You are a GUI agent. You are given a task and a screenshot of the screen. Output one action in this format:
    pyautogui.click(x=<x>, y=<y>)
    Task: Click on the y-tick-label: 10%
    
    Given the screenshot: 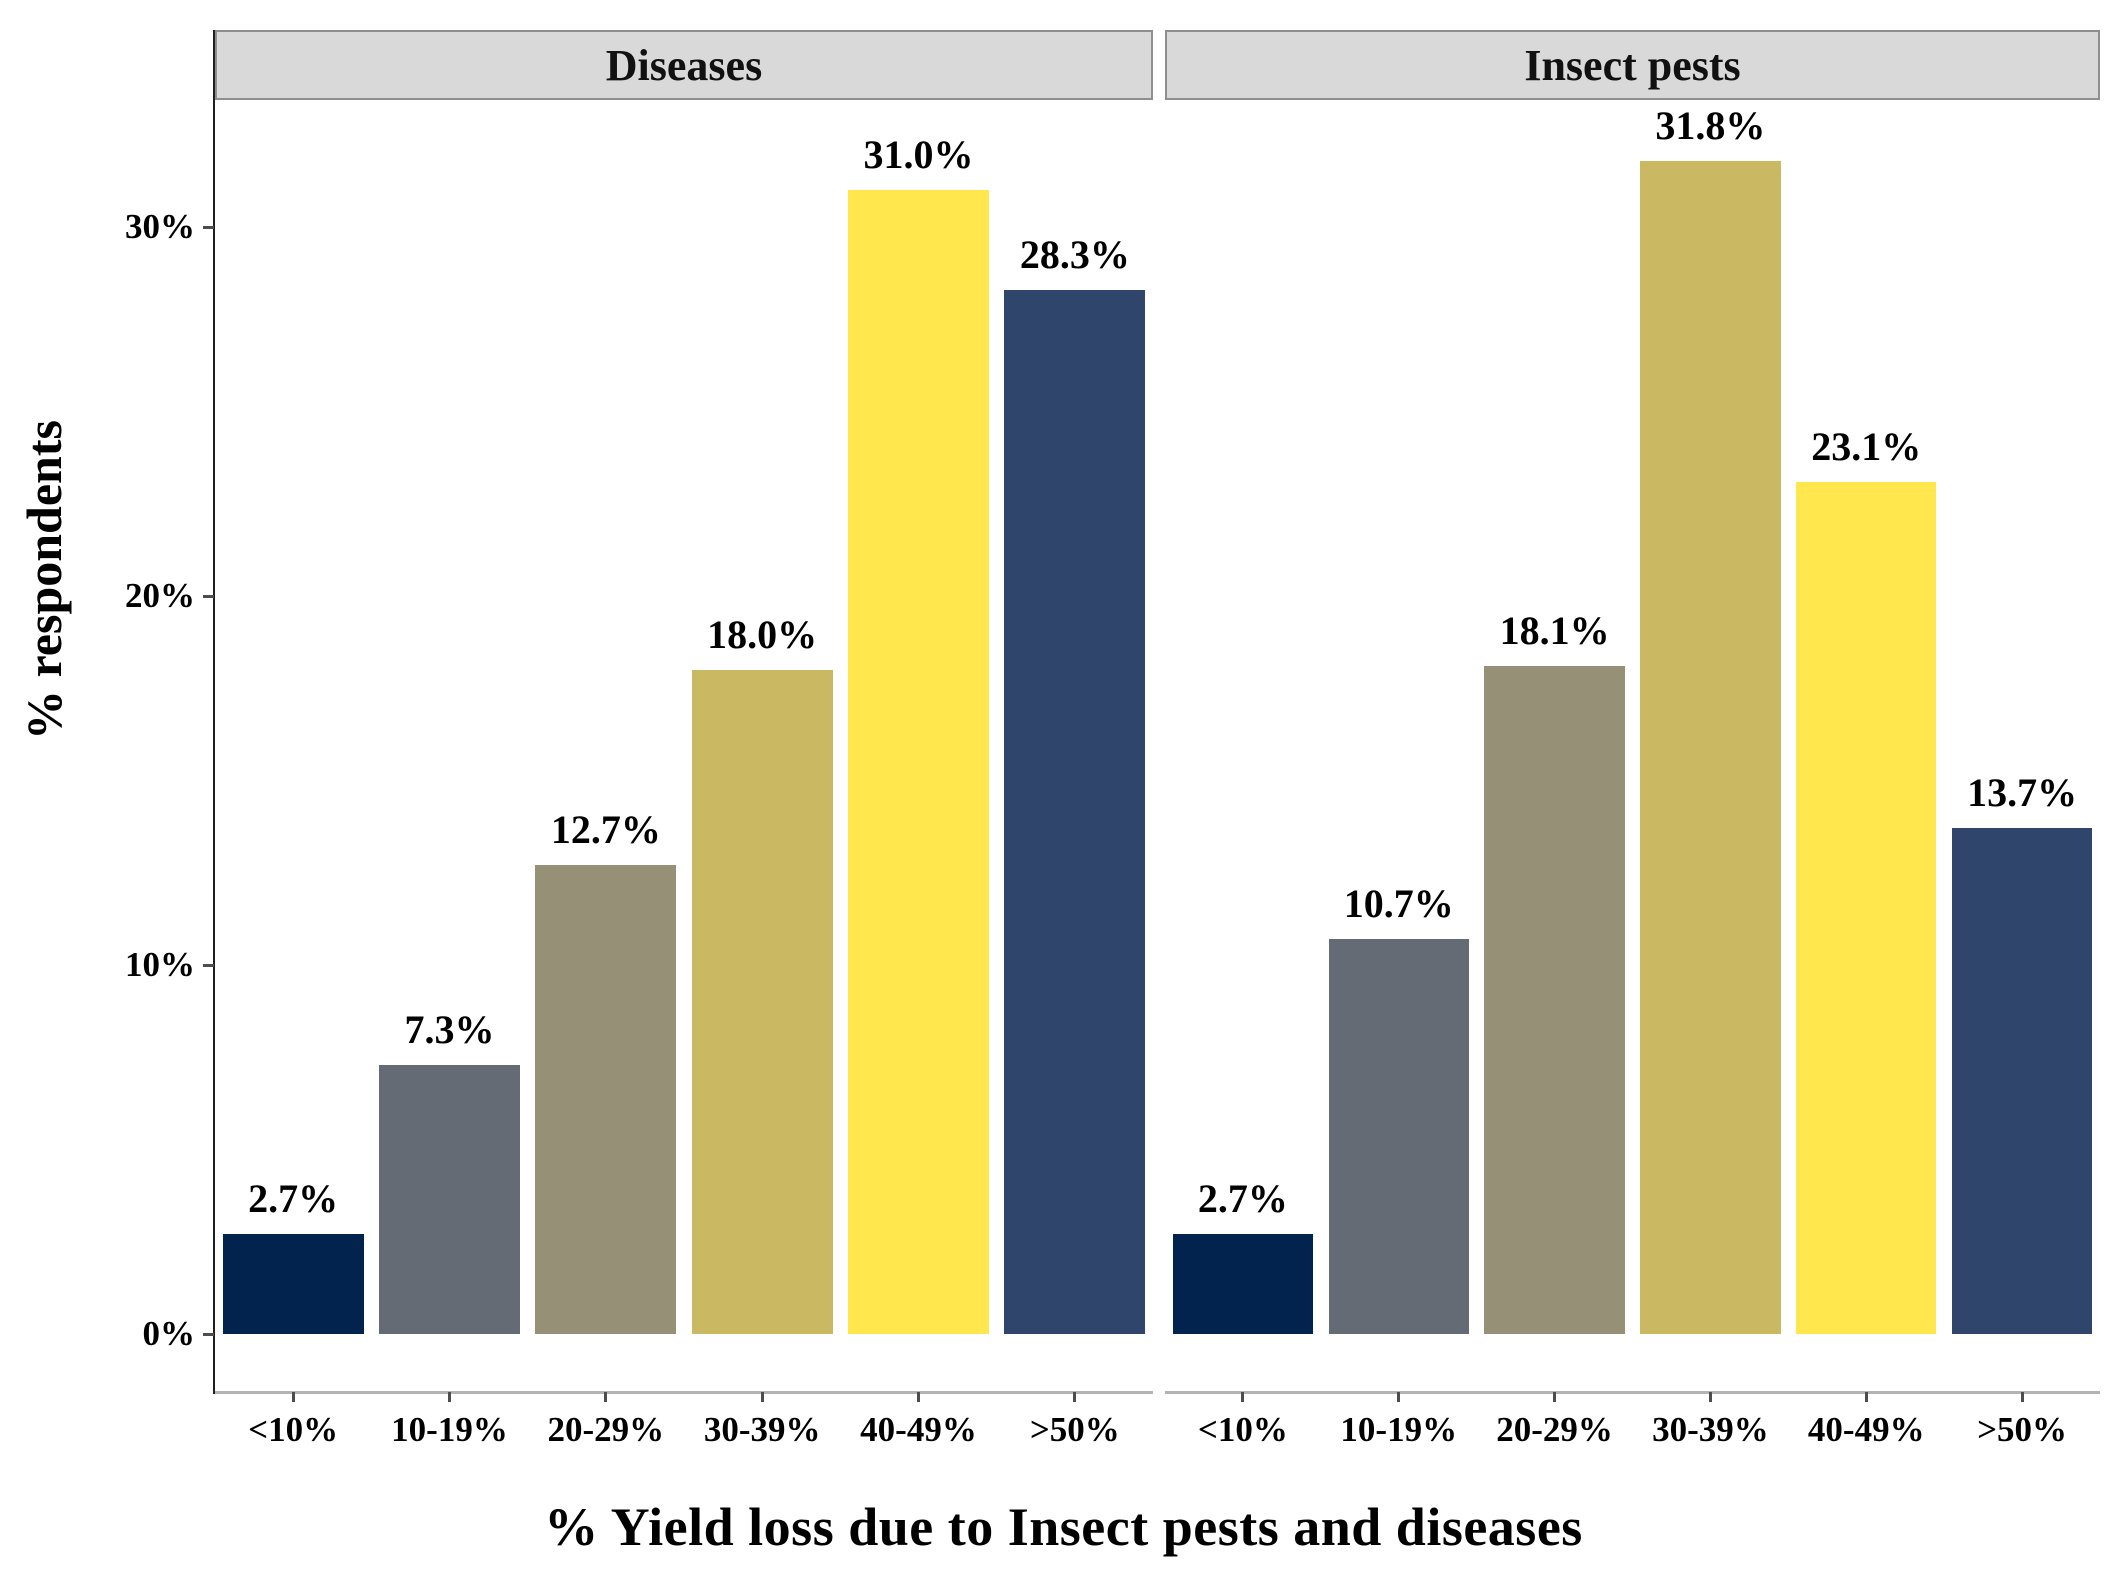 What is the action you would take?
    pyautogui.click(x=160, y=964)
    